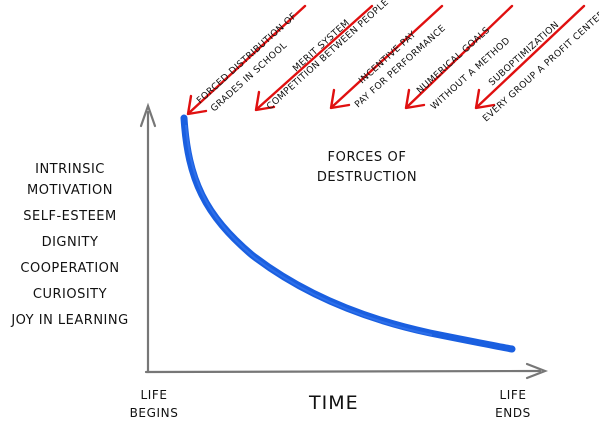 The image size is (599, 423). Describe the element at coordinates (513, 413) in the screenshot. I see `life-ends-line2: ENDS` at that location.